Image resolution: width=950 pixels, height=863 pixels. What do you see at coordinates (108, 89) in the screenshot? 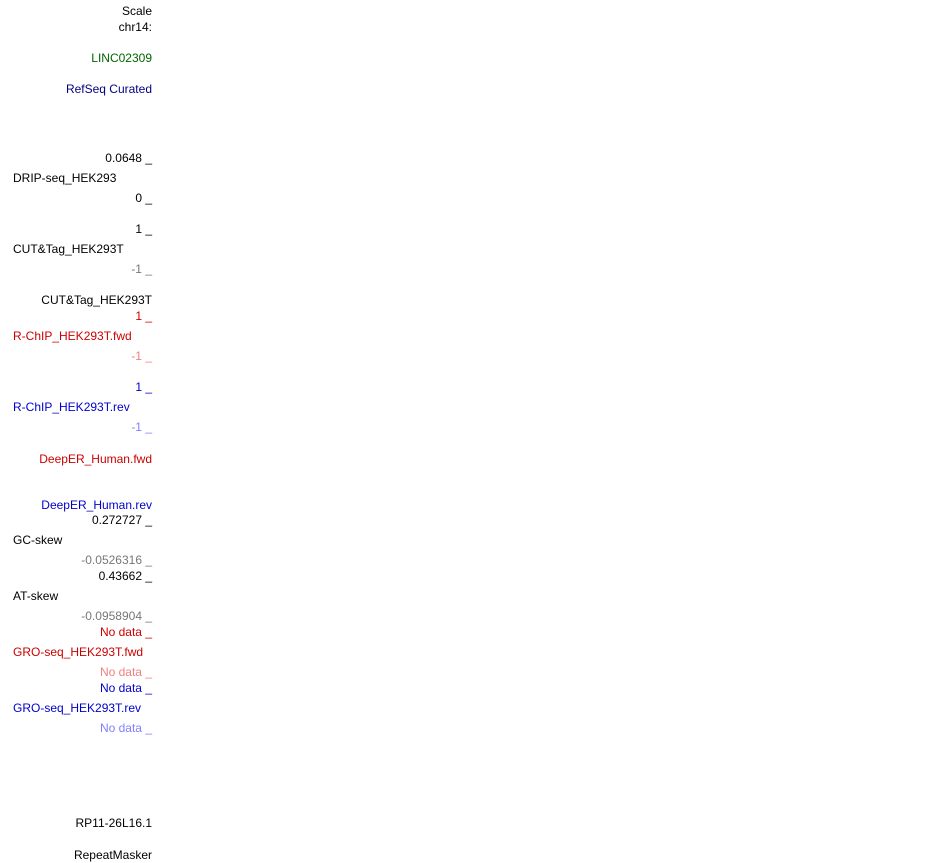
I see `track-refseq-curated: RefSeq Curated` at bounding box center [108, 89].